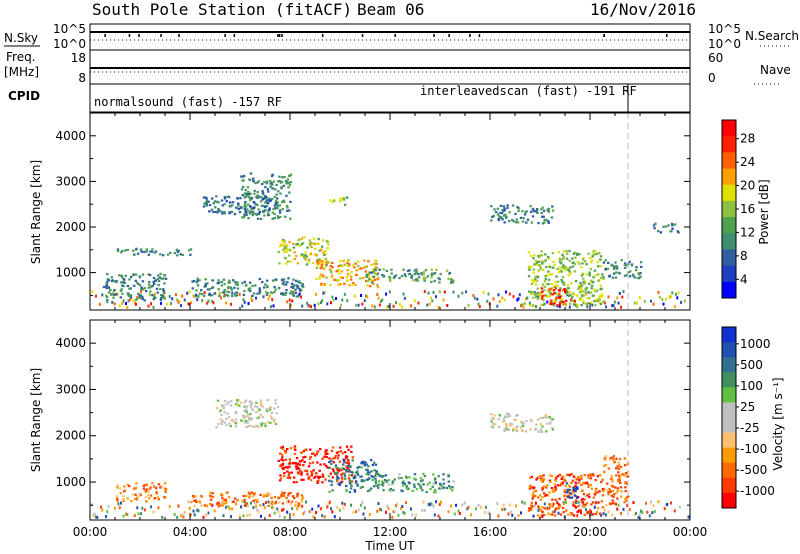 This screenshot has width=800, height=554. Describe the element at coordinates (36, 212) in the screenshot. I see `power-ylabel: Slant Range [km]` at that location.